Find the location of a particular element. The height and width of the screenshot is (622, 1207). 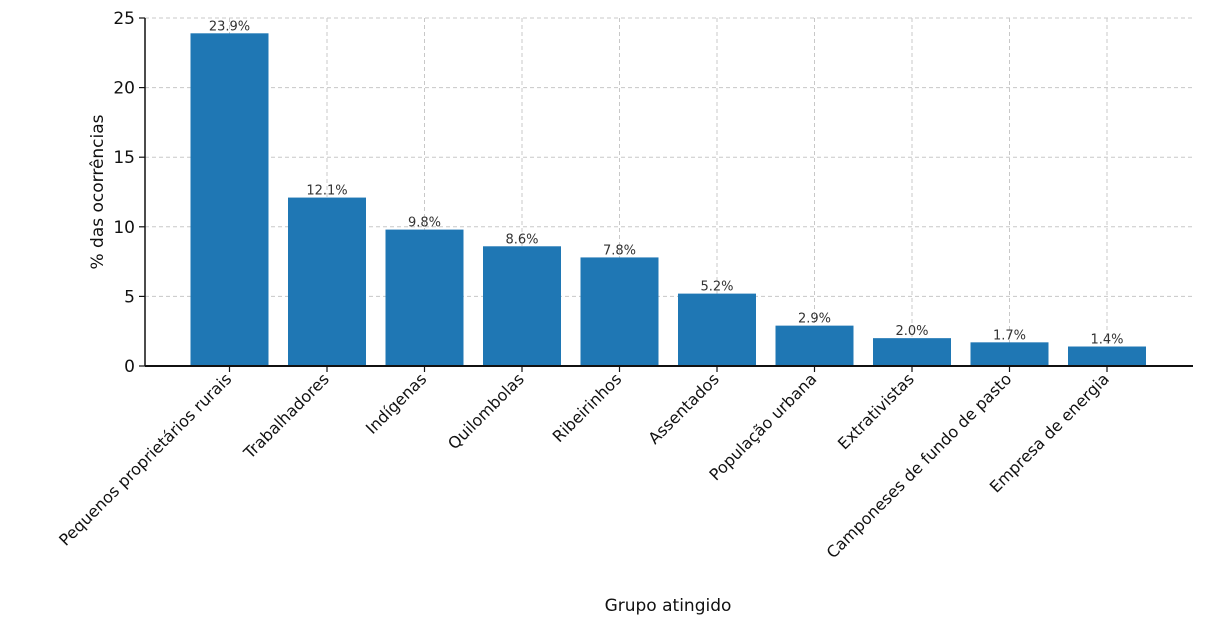

y-axis-title: % das ocorrências is located at coordinates (98, 191).